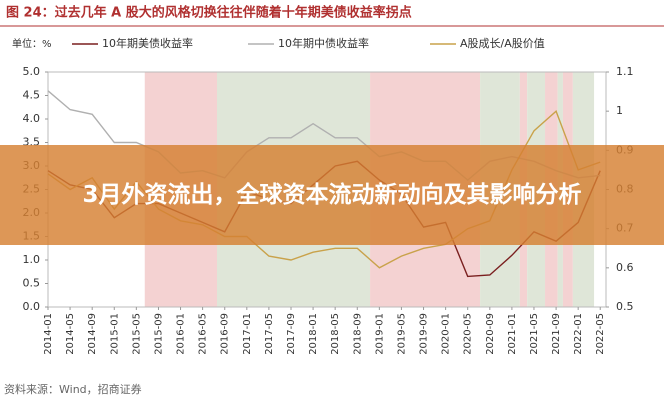 This screenshot has height=404, width=664. What do you see at coordinates (357, 334) in the screenshot?
I see `x-tick-label: 2018-09` at bounding box center [357, 334].